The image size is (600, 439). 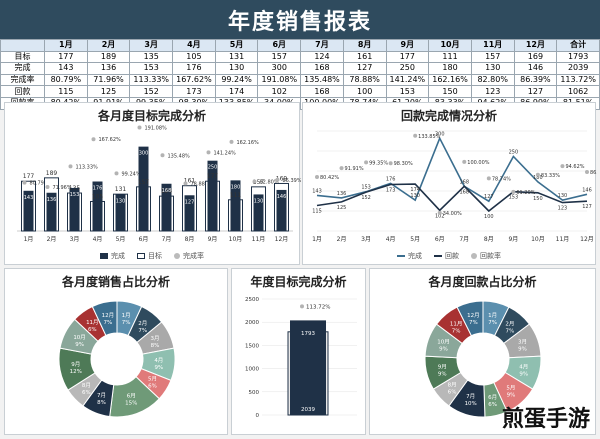 I want to click on slice-label: 2月, so click(x=142, y=323).